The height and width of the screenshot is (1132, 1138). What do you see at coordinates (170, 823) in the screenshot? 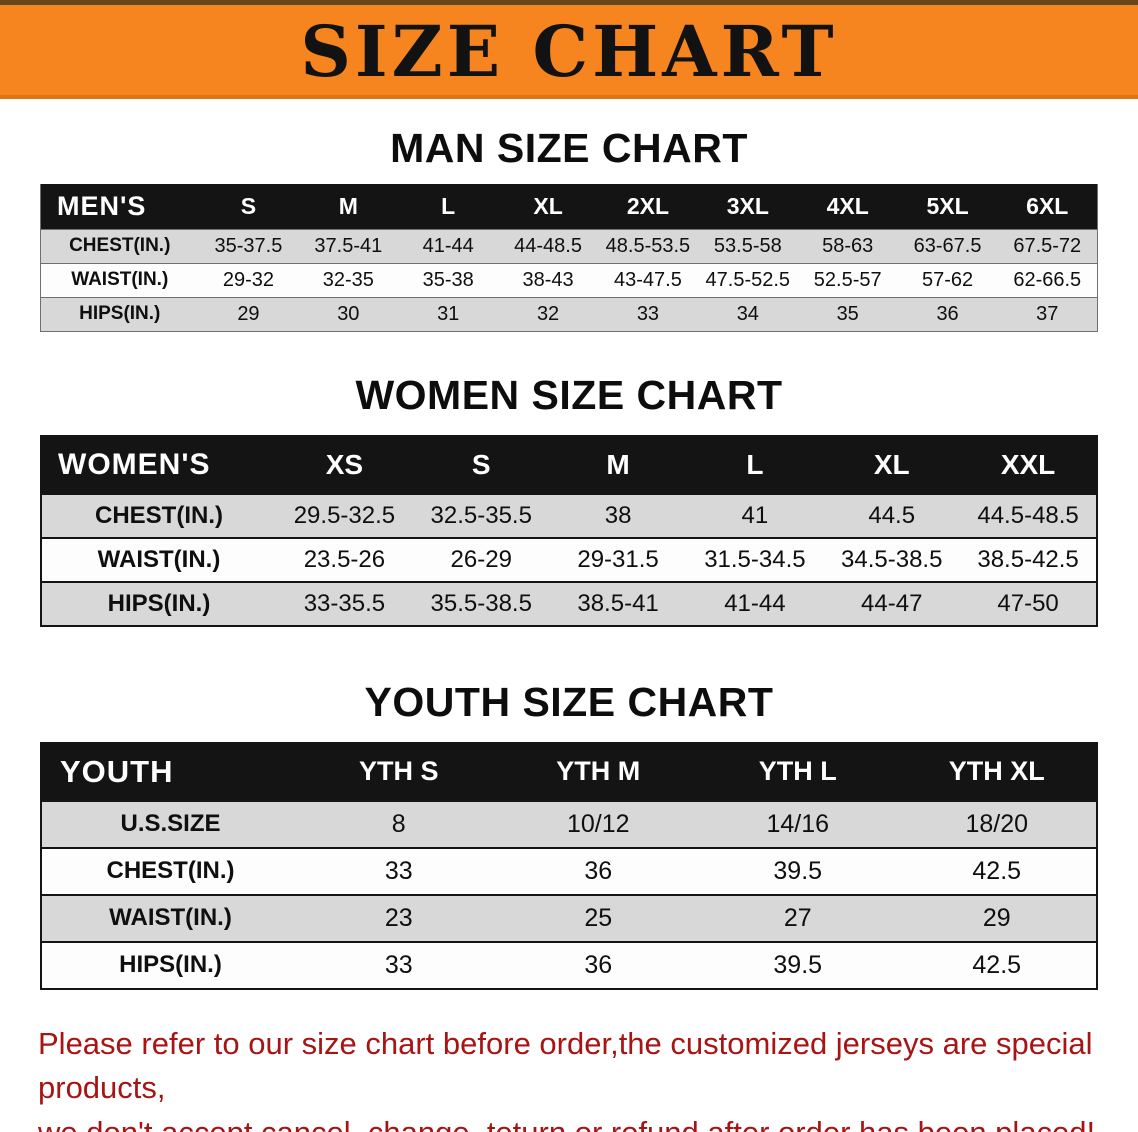
I see `row-label-cell: U.S.SIZE` at bounding box center [170, 823].